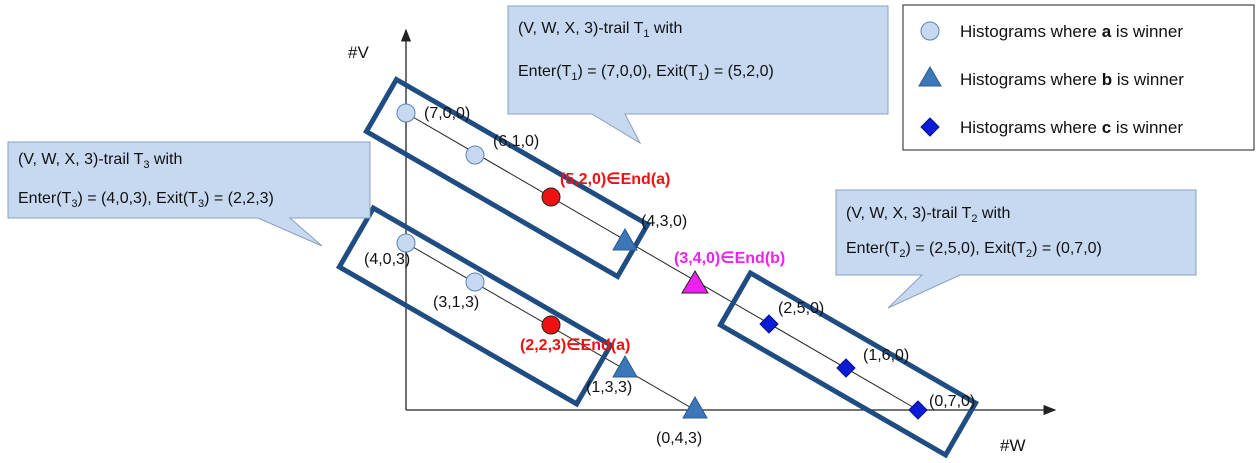 The image size is (1260, 463). What do you see at coordinates (575, 345) in the screenshot?
I see `label-2-2-3-end-a: (2,2,3)∈End(a)` at bounding box center [575, 345].